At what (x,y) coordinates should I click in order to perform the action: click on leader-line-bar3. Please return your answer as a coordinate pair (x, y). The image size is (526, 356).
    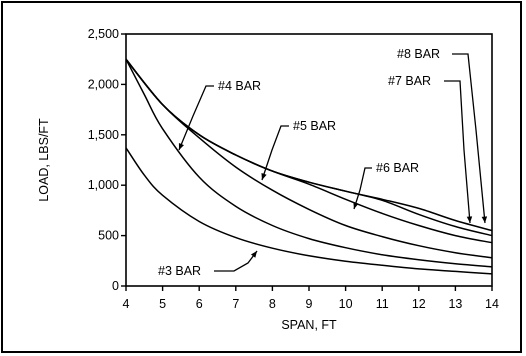
    Looking at the image, I should click on (236, 261).